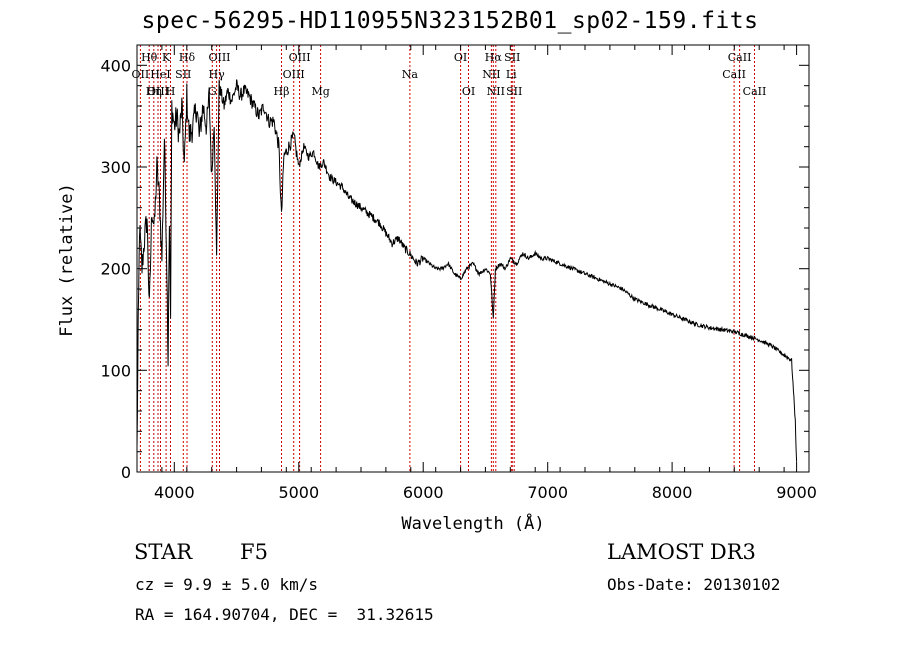 The width and height of the screenshot is (900, 649). What do you see at coordinates (282, 91) in the screenshot?
I see `spectral-line-label: Hβ` at bounding box center [282, 91].